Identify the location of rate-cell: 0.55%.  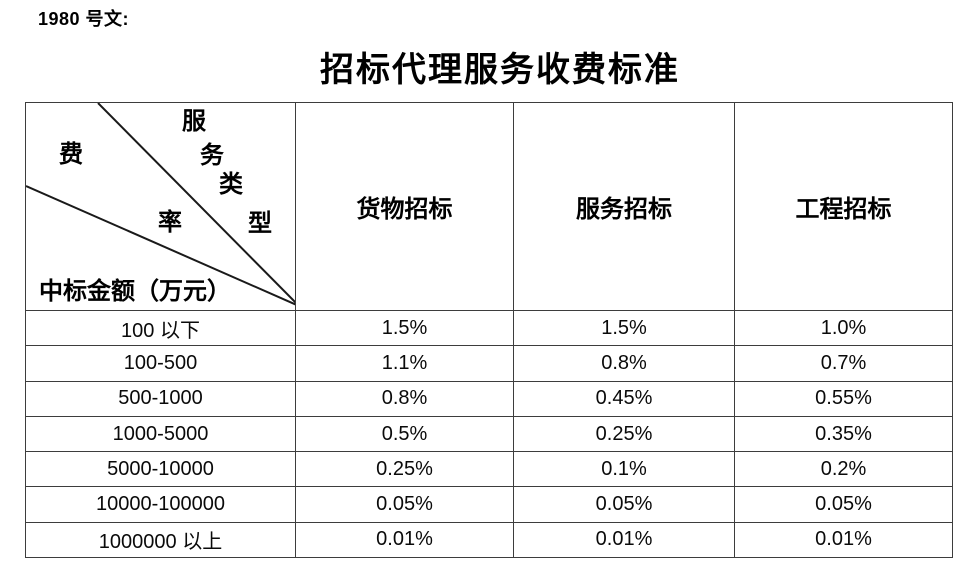
(843, 398).